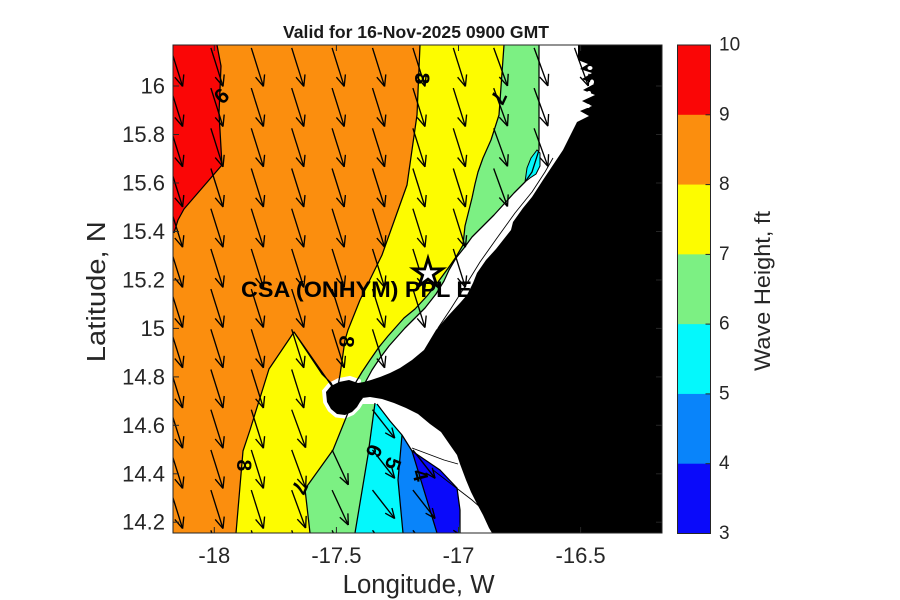 The image size is (900, 600). Describe the element at coordinates (143, 183) in the screenshot. I see `svg-text: 15.6` at that location.